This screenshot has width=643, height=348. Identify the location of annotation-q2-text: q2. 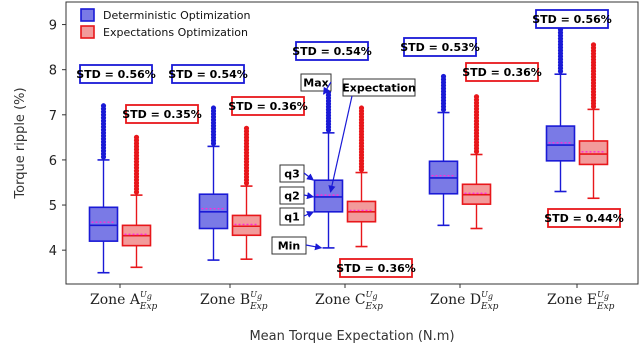
(292, 196).